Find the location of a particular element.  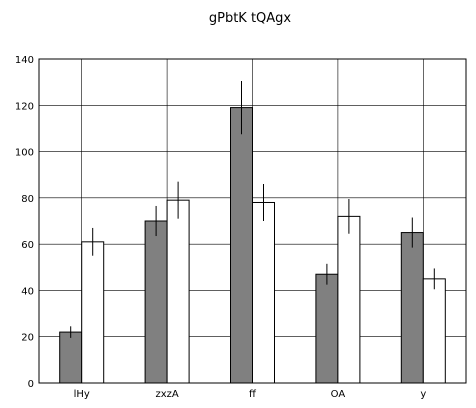

x-tick-label: ff is located at coordinates (253, 394).